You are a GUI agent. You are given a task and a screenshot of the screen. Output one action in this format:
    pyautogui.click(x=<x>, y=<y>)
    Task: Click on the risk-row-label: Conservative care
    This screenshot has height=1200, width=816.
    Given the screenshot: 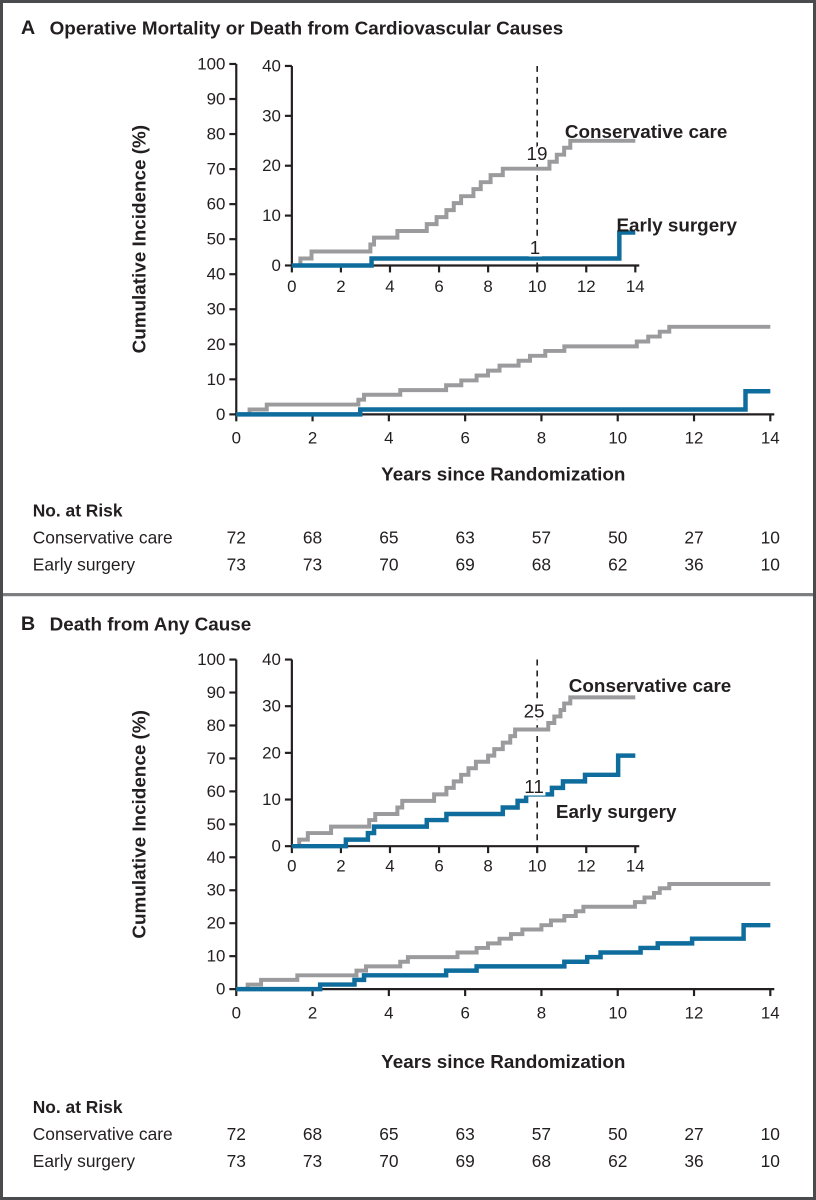 What is the action you would take?
    pyautogui.click(x=103, y=537)
    